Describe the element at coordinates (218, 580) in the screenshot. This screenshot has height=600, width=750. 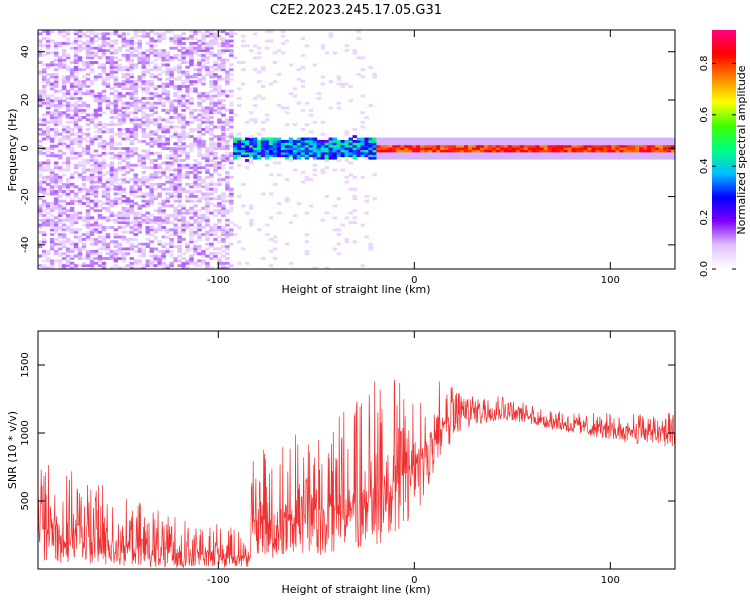
I see `x-tick-label: -100` at that location.